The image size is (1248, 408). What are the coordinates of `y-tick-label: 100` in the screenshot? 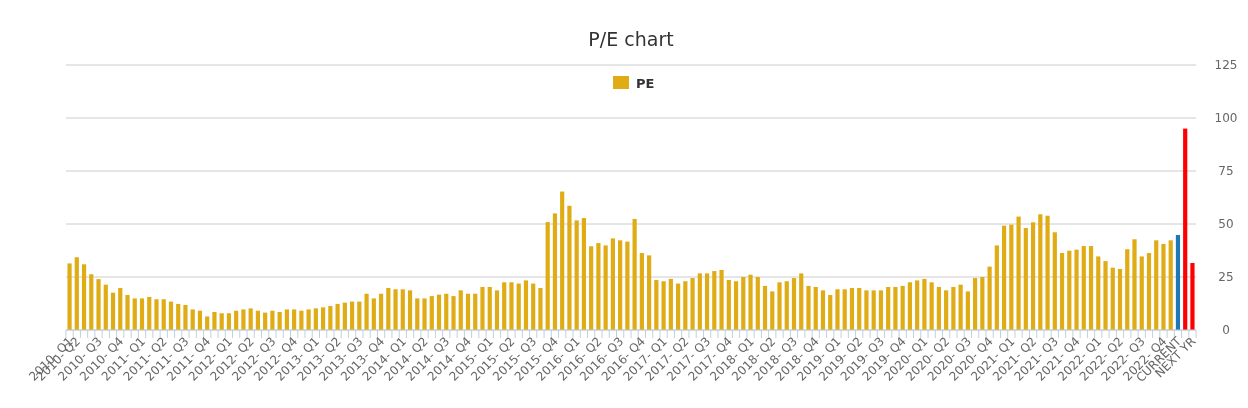 It's located at (1226, 118).